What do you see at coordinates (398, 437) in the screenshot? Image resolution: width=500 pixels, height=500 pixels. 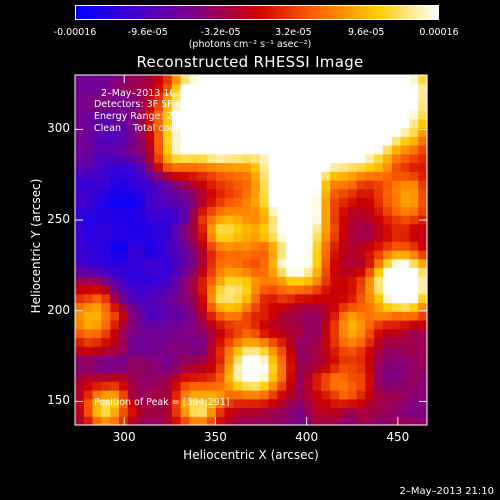 I see `x-tick-label: 450` at bounding box center [398, 437].